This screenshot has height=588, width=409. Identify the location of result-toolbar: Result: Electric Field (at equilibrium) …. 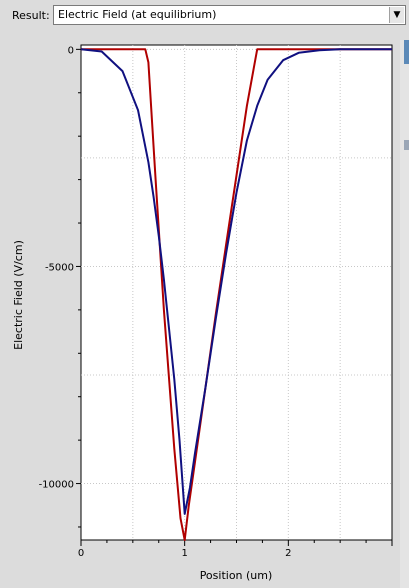
(204, 16).